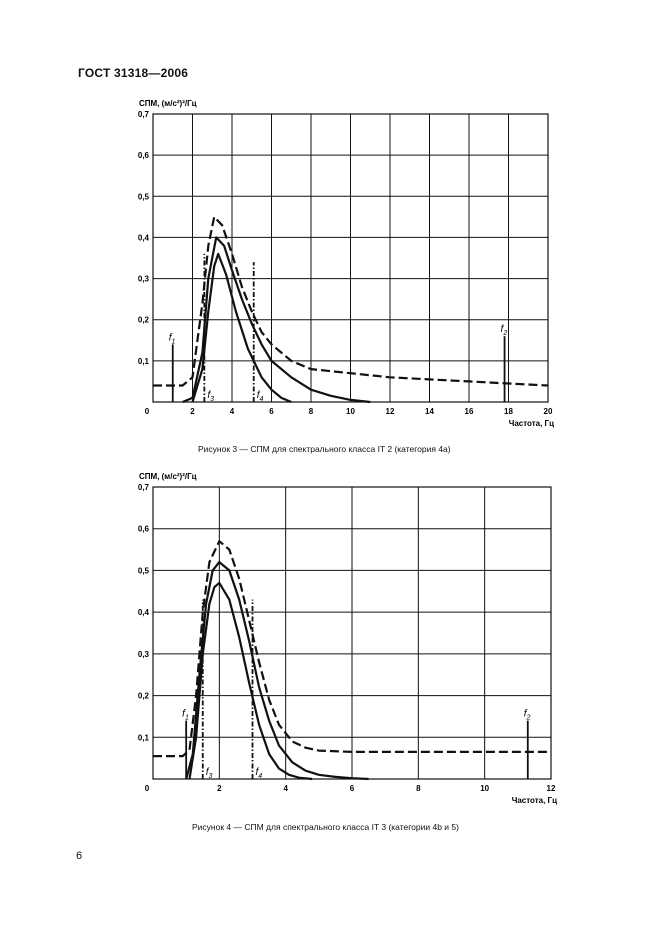 The image size is (661, 936). I want to click on document-header: ГОСТ 31318—2006, so click(133, 73).